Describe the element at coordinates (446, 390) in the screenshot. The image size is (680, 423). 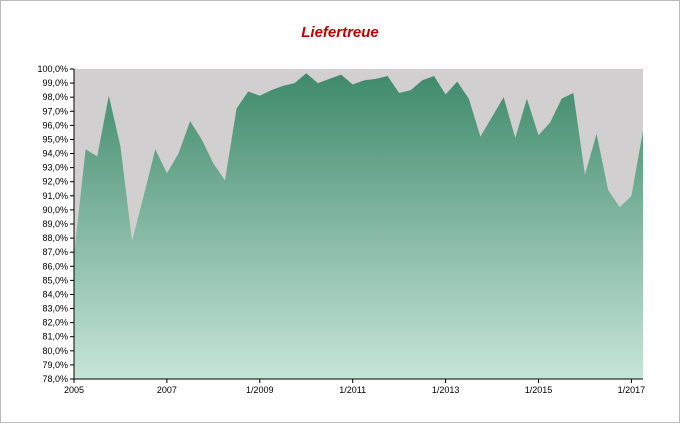
I see `x-tick-label: 1/2013` at that location.